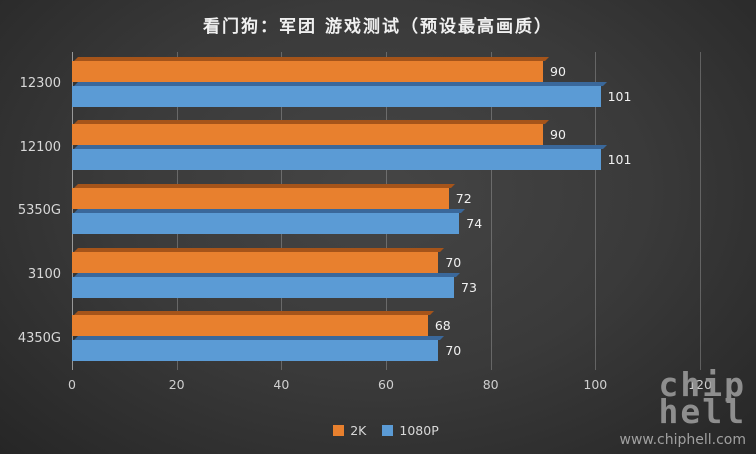 This screenshot has height=454, width=756. What do you see at coordinates (595, 384) in the screenshot?
I see `x-tick-label-100: 100` at bounding box center [595, 384].